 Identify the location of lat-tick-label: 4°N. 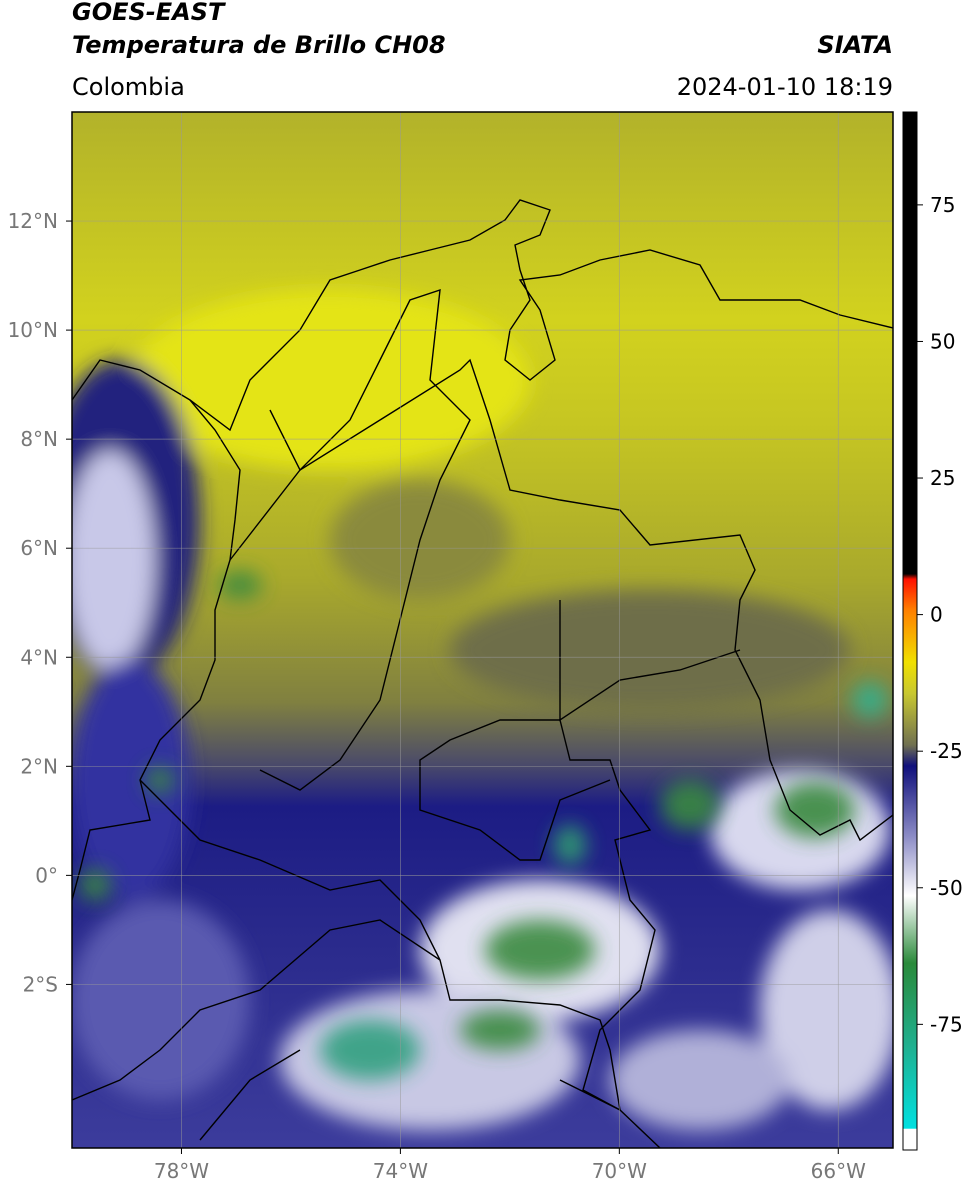
(39, 657).